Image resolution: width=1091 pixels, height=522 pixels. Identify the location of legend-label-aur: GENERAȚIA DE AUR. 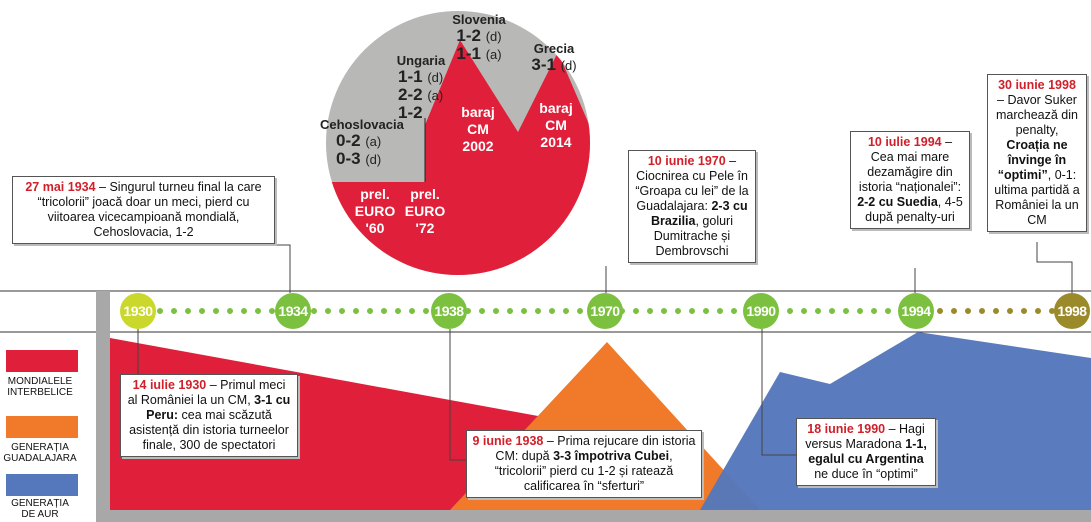
(40, 509).